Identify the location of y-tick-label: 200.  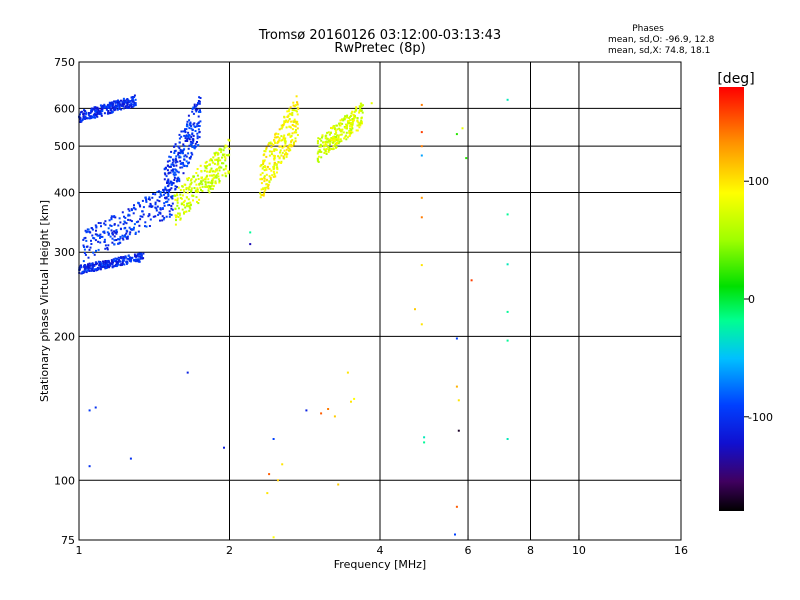
(64, 336).